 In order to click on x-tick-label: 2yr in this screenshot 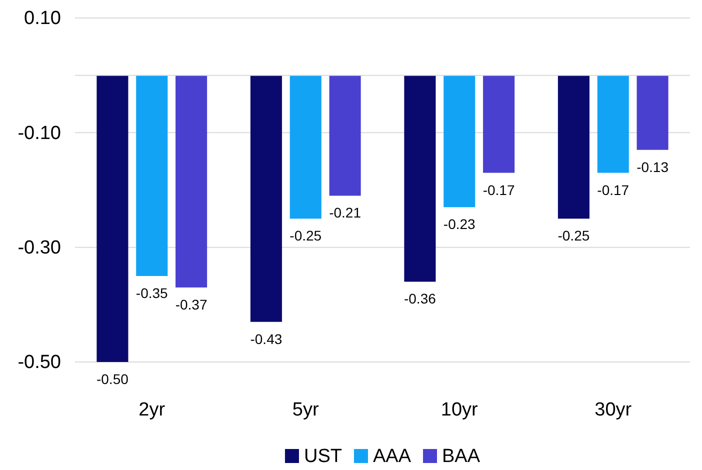, I will do `click(152, 409)`.